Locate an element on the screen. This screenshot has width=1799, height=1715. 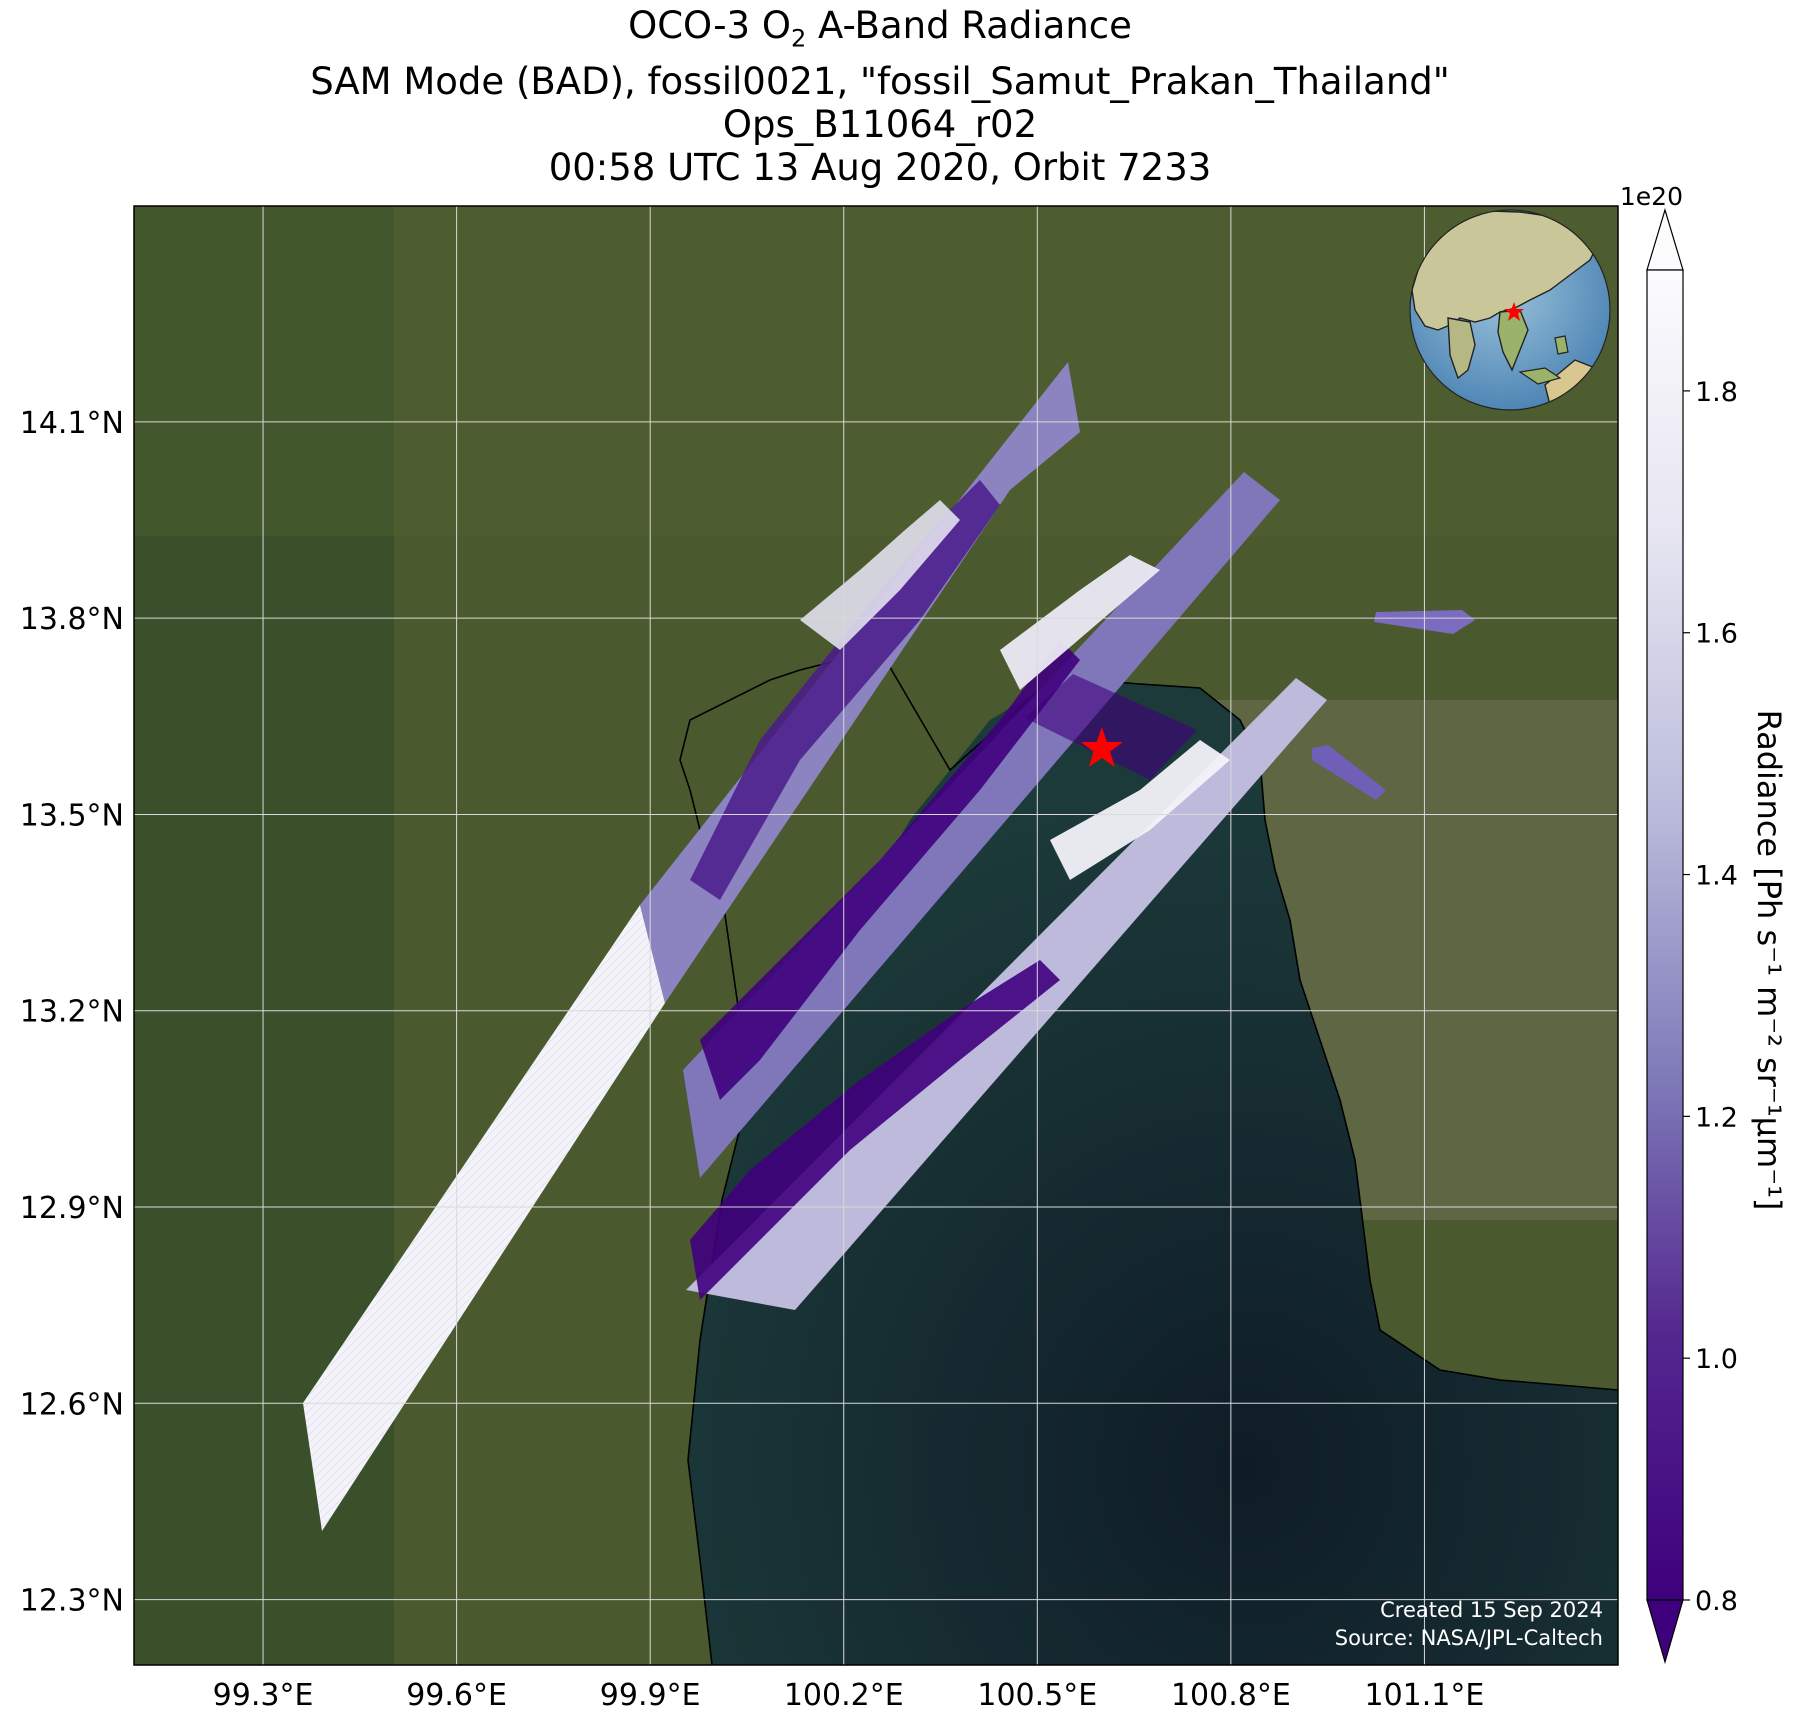
inset-globe is located at coordinates (1510, 310).